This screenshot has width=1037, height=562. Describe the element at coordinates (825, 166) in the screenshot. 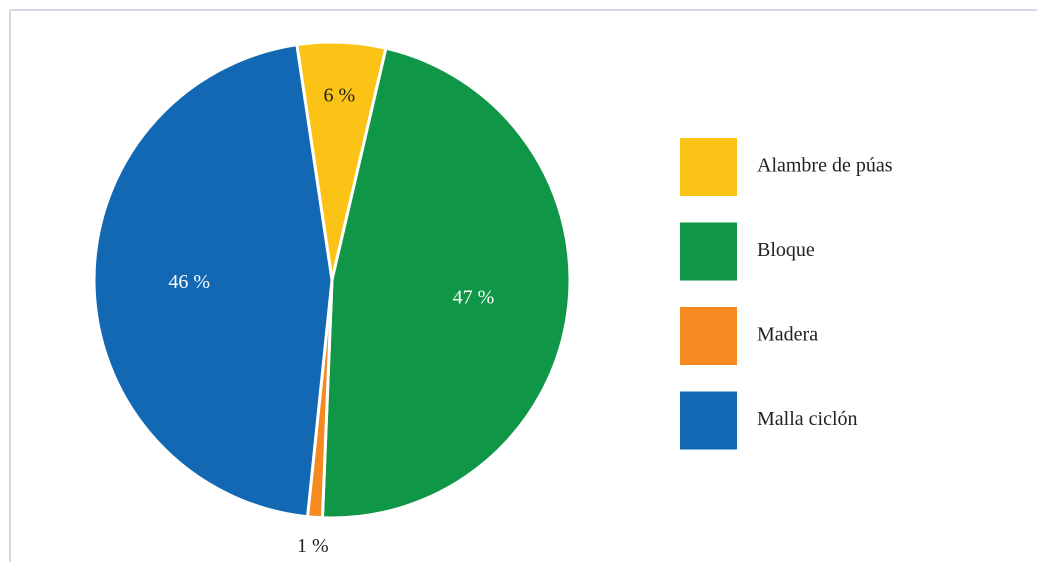

I see `legend-label: Alambre de púas` at that location.